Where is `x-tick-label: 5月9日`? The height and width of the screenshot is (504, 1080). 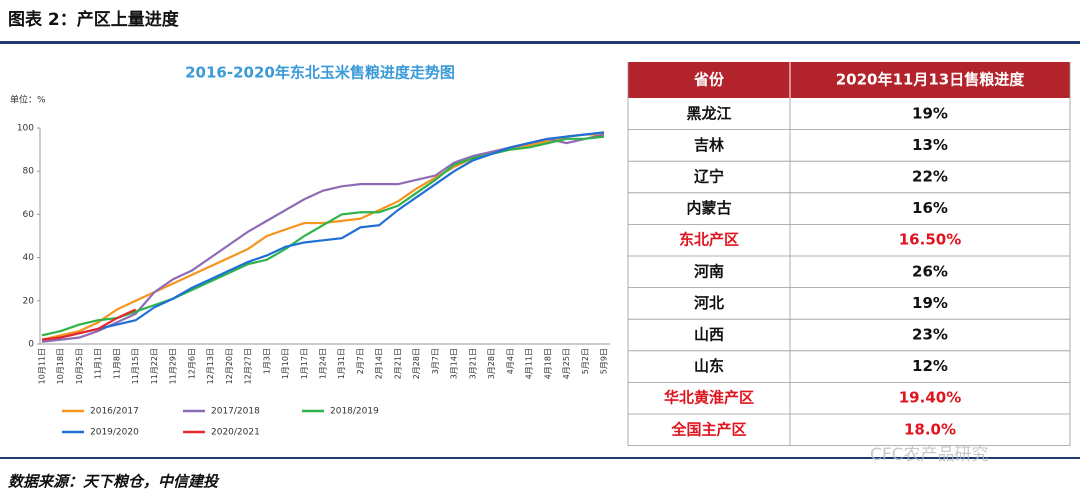 x-tick-label: 5月9日 is located at coordinates (604, 361).